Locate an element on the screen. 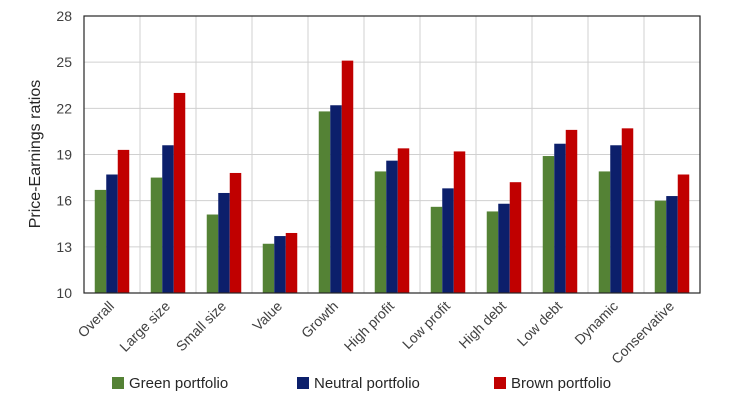 The image size is (730, 415). y-tick-label: 19 is located at coordinates (64, 155).